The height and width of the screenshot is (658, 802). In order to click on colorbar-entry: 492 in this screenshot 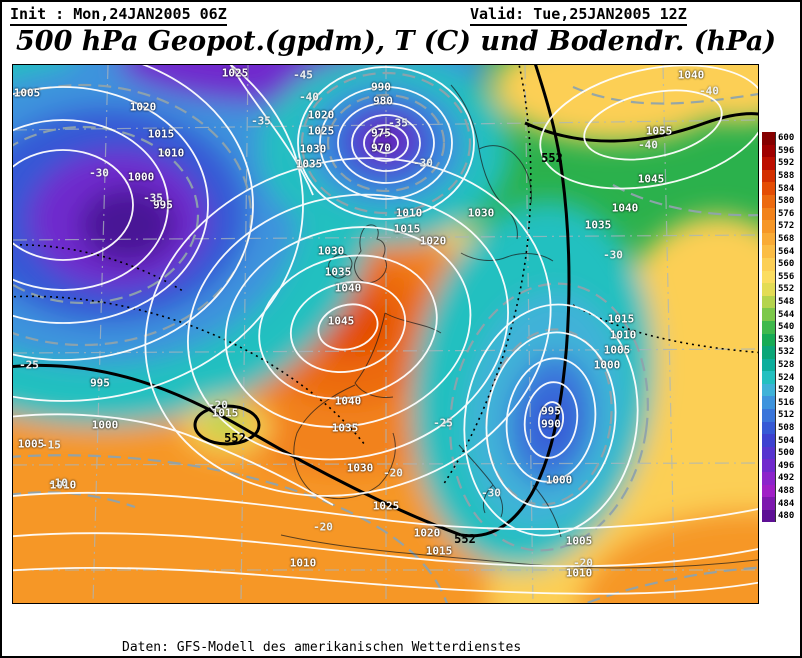, I will do `click(781, 478)`.